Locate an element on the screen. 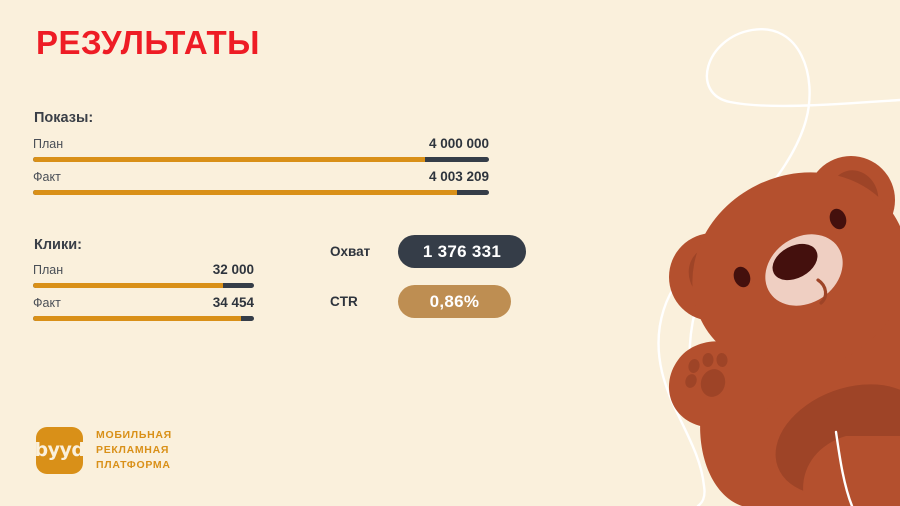  byyd-logo: byyd МОБИЛЬНАЯ РЕКЛАМНАЯ ПЛАТФОРМА is located at coordinates (103, 450).